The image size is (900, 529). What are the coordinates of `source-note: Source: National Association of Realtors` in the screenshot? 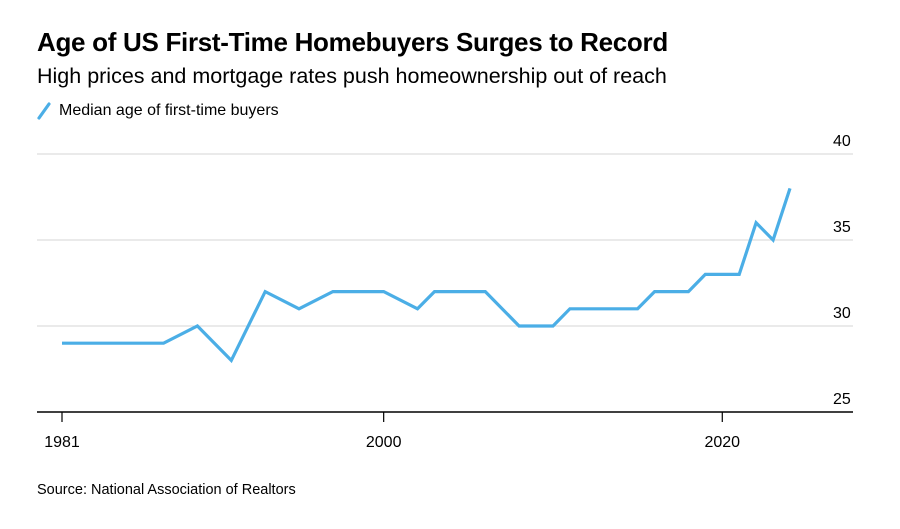 It's located at (166, 490).